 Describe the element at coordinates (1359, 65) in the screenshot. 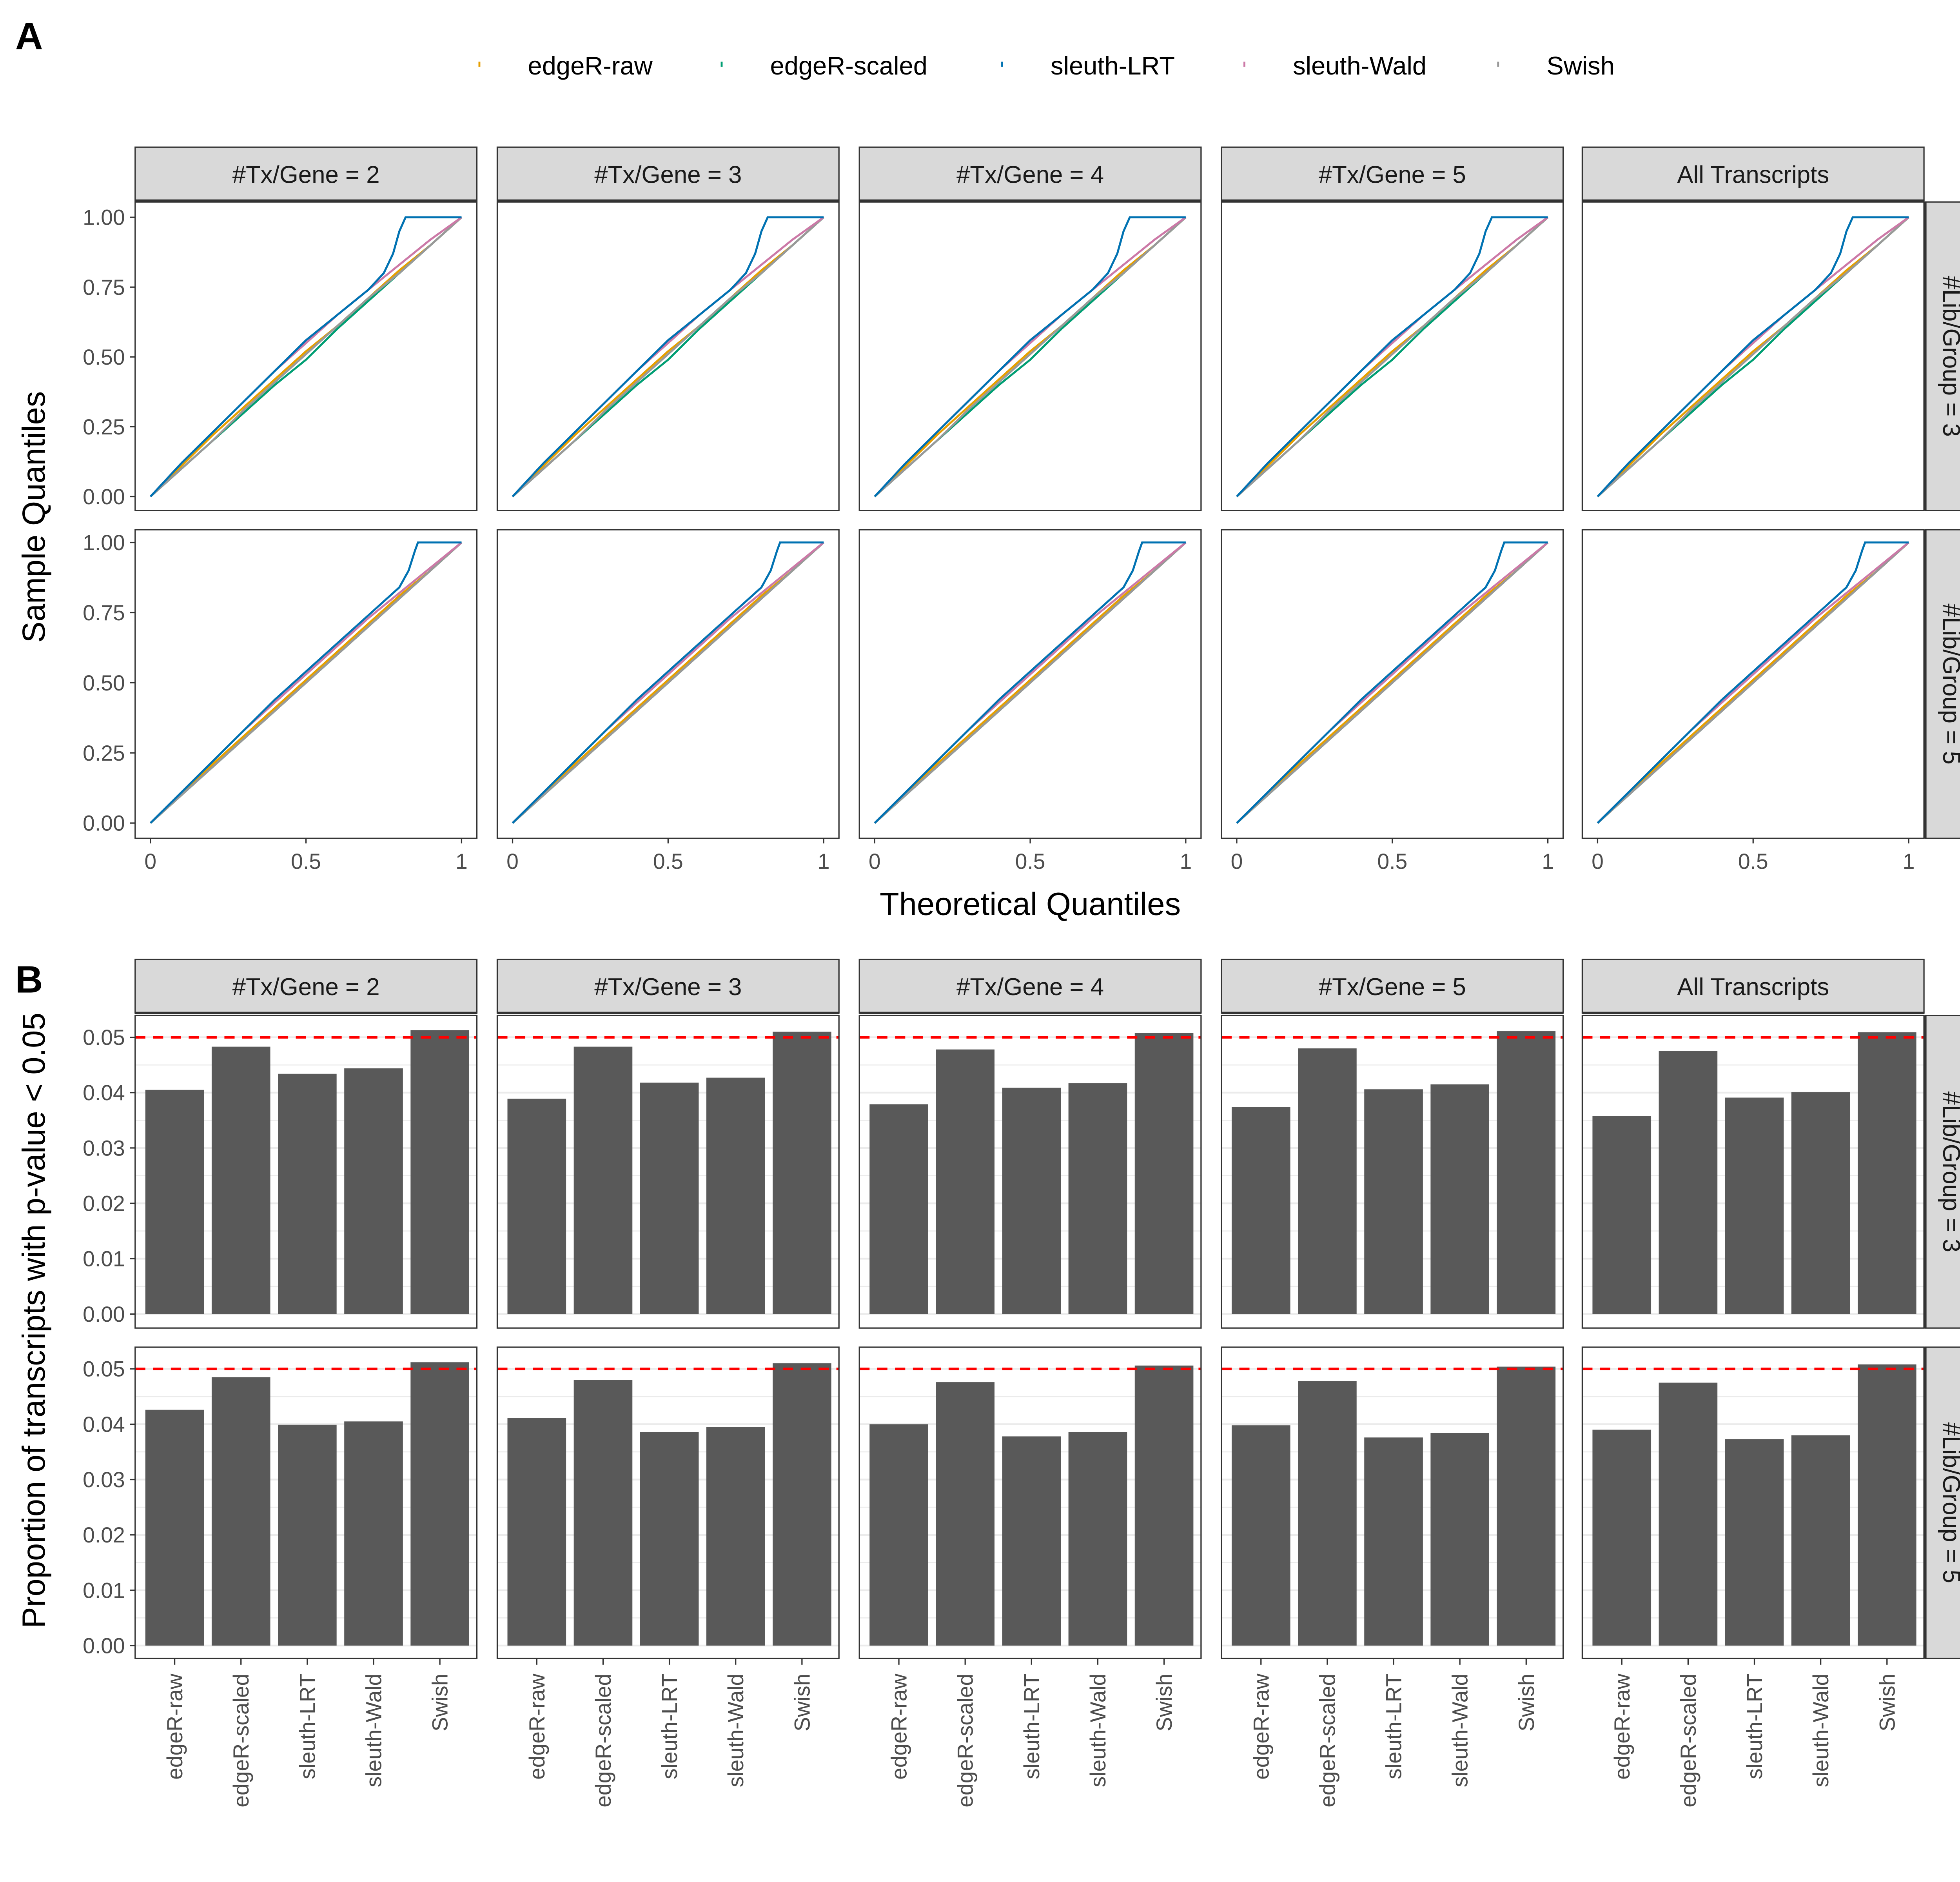

I see `legend-label-sleuth-Wald: sleuth-Wald` at that location.